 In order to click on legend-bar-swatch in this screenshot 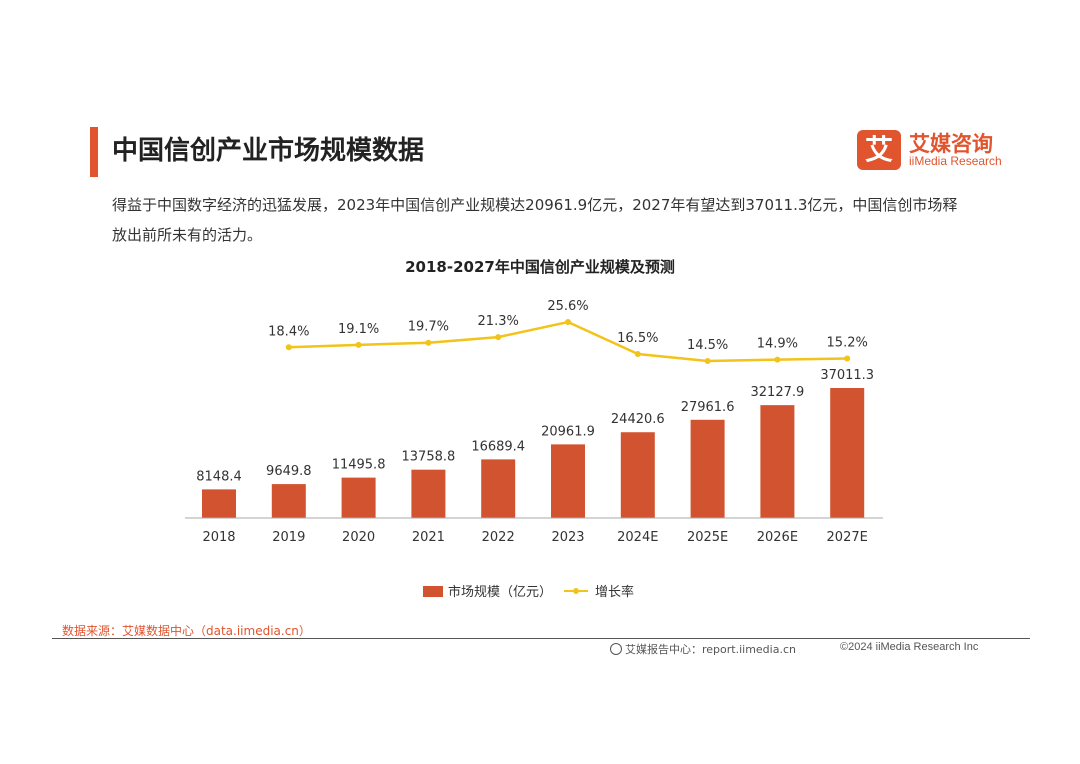, I will do `click(433, 591)`.